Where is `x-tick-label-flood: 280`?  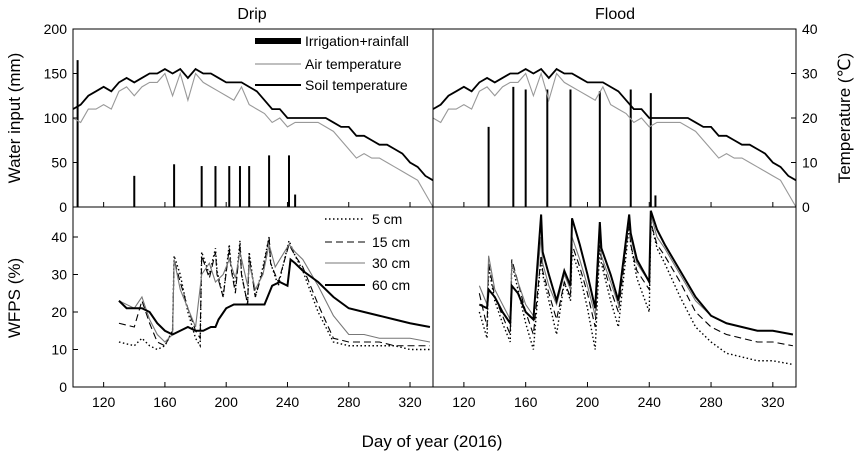 x-tick-label-flood: 280 is located at coordinates (711, 402).